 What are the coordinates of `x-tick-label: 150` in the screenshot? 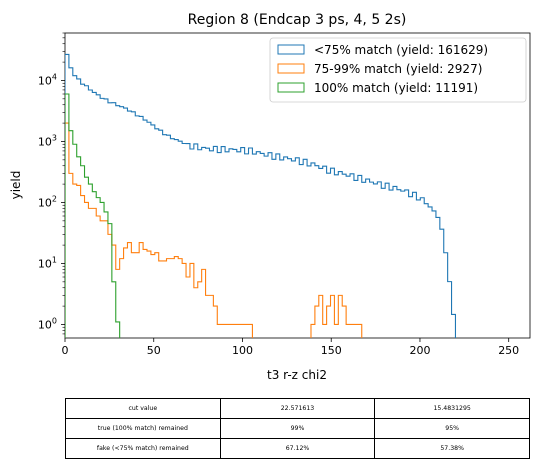 It's located at (331, 350).